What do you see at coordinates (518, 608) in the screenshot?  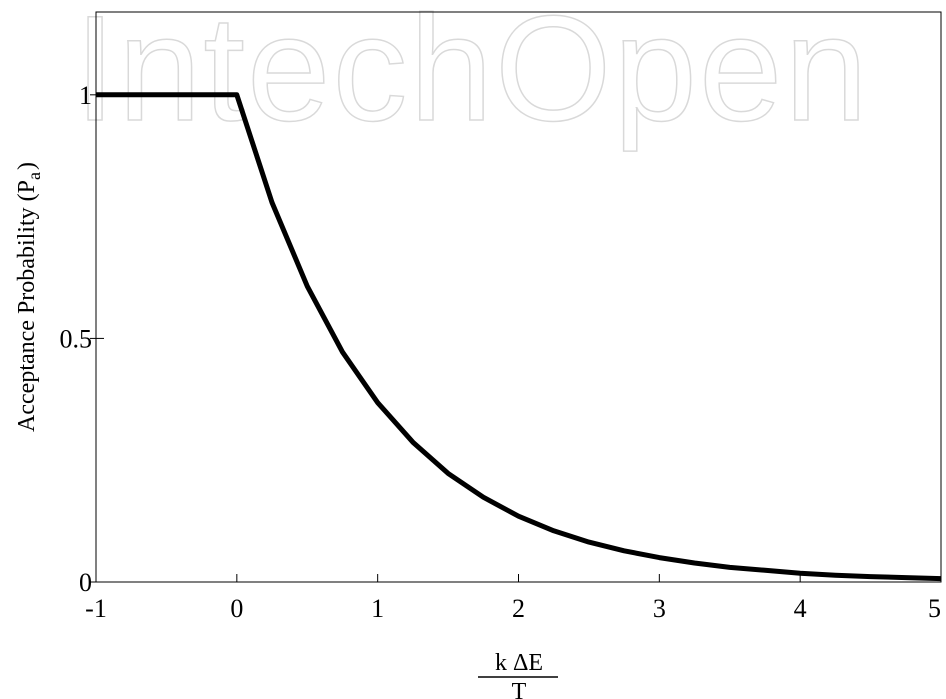 I see `x-tick-label: 2` at bounding box center [518, 608].